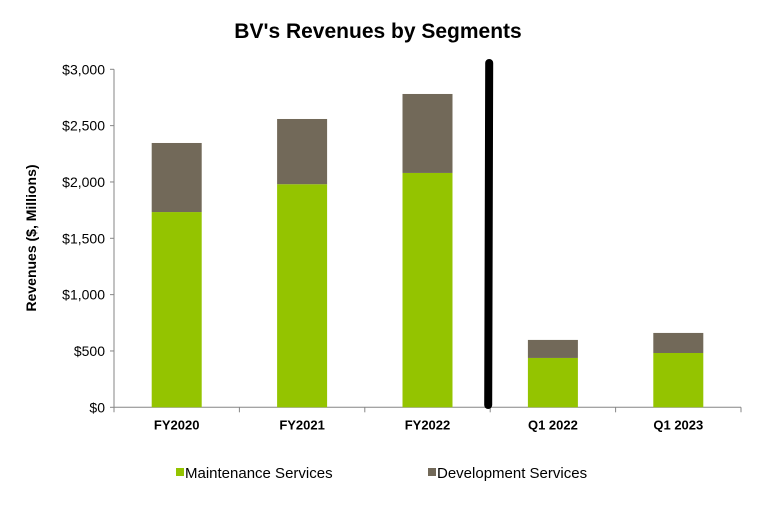  I want to click on period-divider-line, so click(489, 234).